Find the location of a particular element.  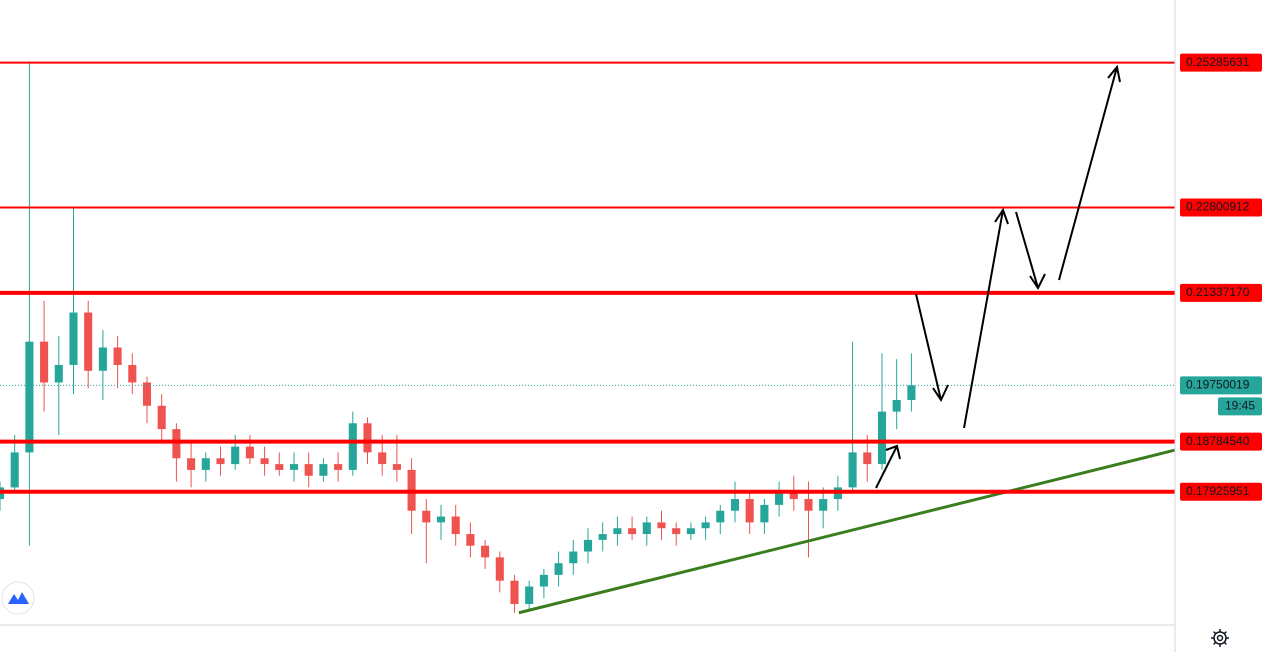

logo-circle is located at coordinates (18, 598).